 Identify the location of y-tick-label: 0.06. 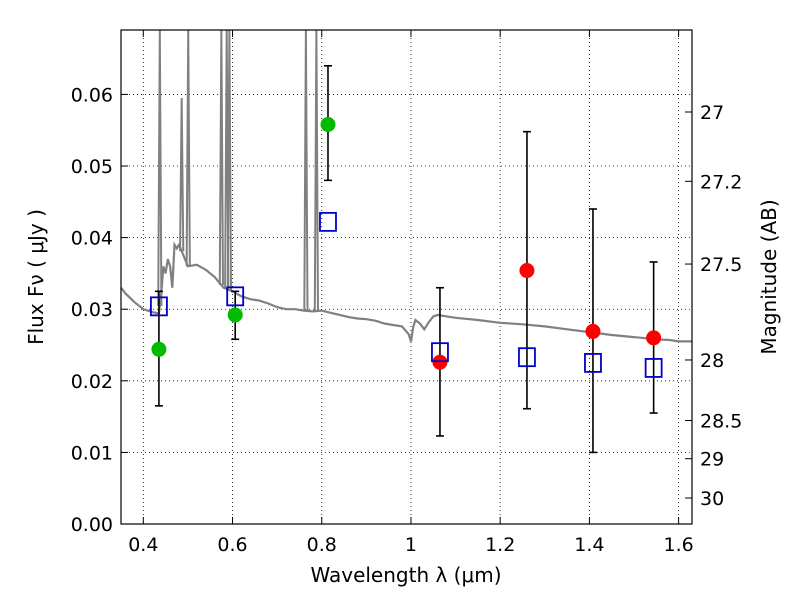
(92, 95).